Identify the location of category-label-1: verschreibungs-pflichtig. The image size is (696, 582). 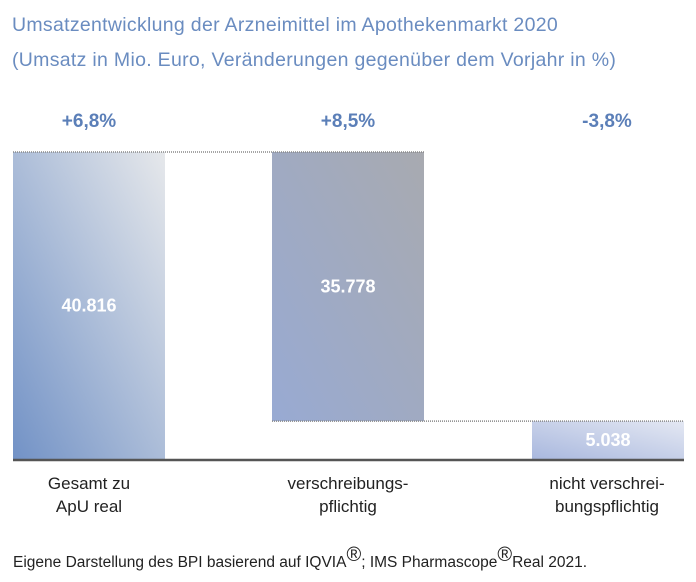
(348, 495).